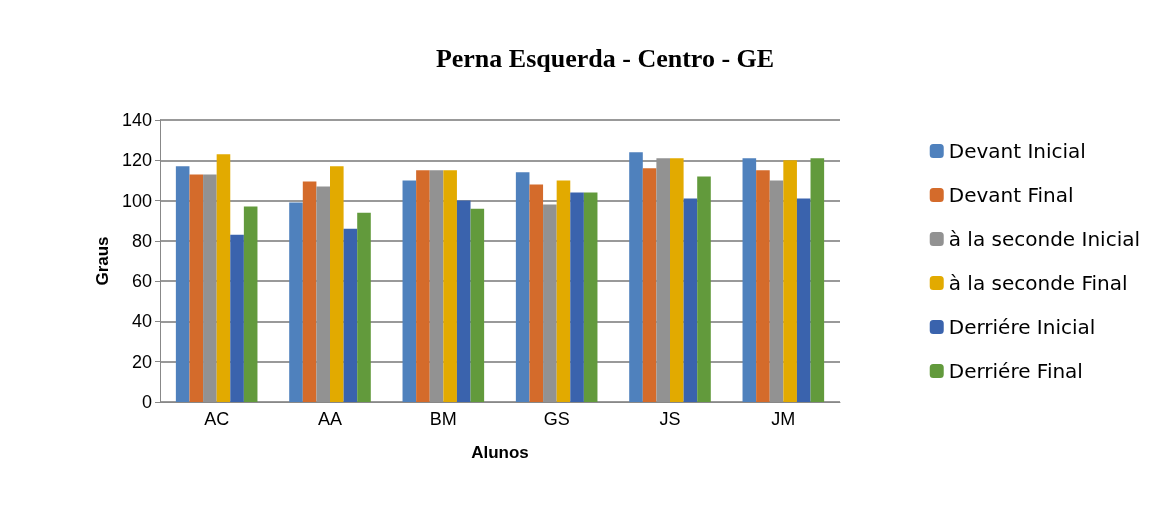 The height and width of the screenshot is (522, 1160). What do you see at coordinates (103, 261) in the screenshot?
I see `y-axis-title: Graus` at bounding box center [103, 261].